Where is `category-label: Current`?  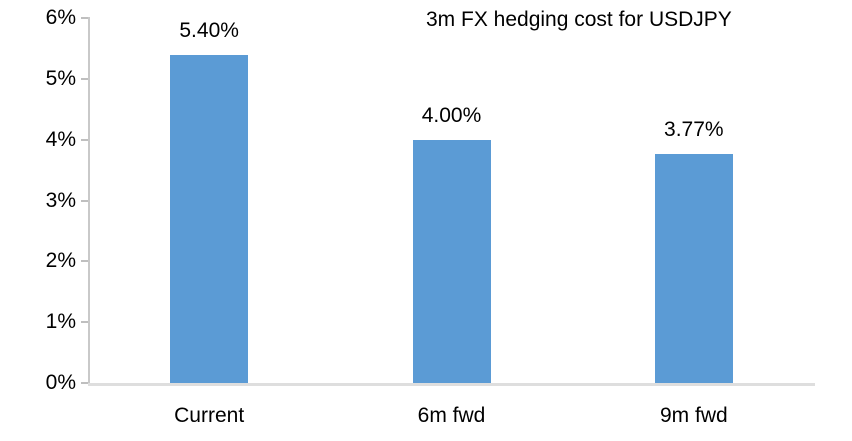 category-label: Current is located at coordinates (209, 415).